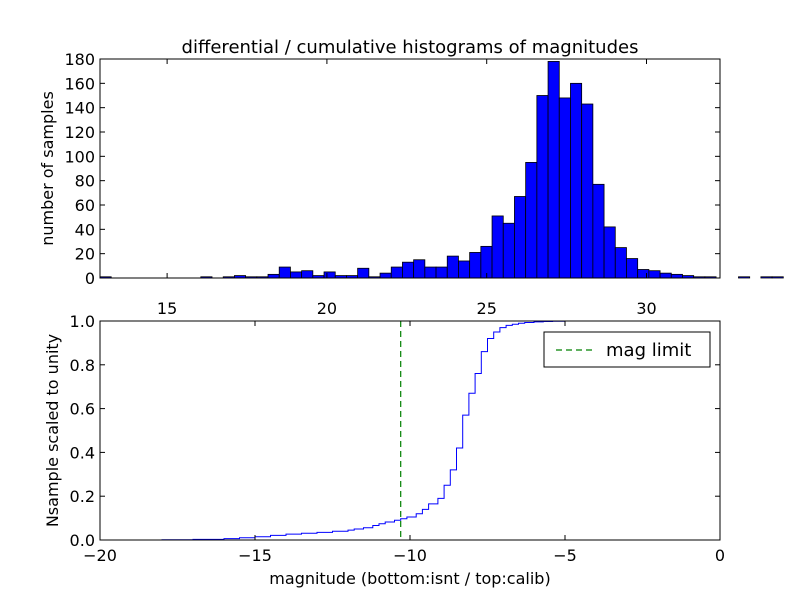 Image resolution: width=800 pixels, height=600 pixels. What do you see at coordinates (79, 59) in the screenshot?
I see `histogram-y-tick-label: 180` at bounding box center [79, 59].